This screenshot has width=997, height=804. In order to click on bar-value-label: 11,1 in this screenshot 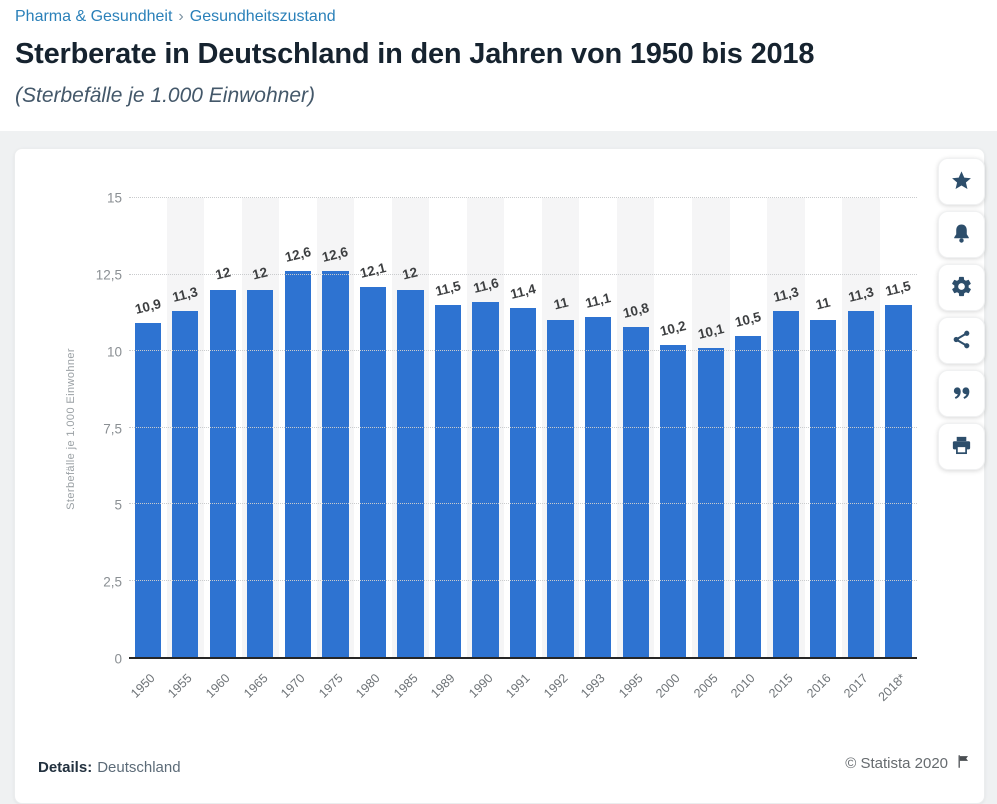, I will do `click(598, 301)`.